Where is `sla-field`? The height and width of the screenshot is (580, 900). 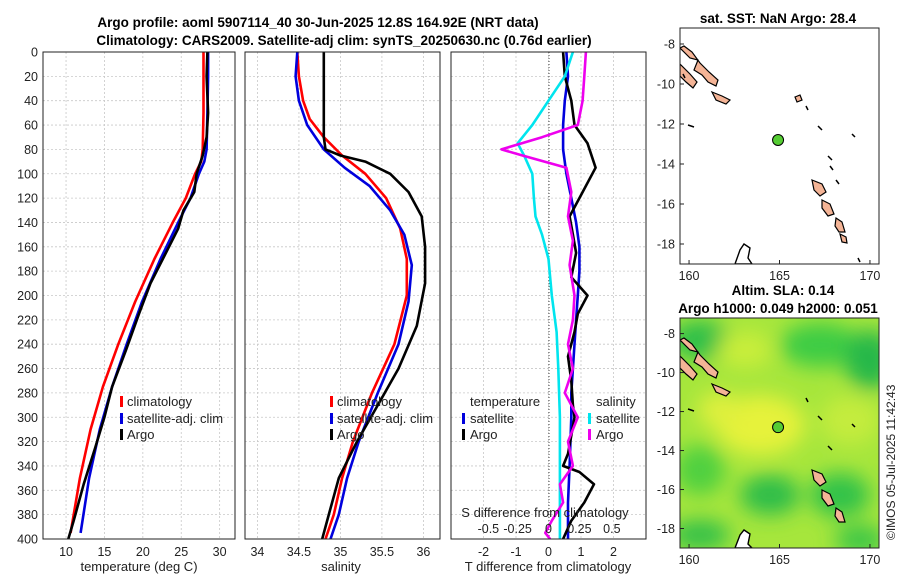
sla-field is located at coordinates (779, 433).